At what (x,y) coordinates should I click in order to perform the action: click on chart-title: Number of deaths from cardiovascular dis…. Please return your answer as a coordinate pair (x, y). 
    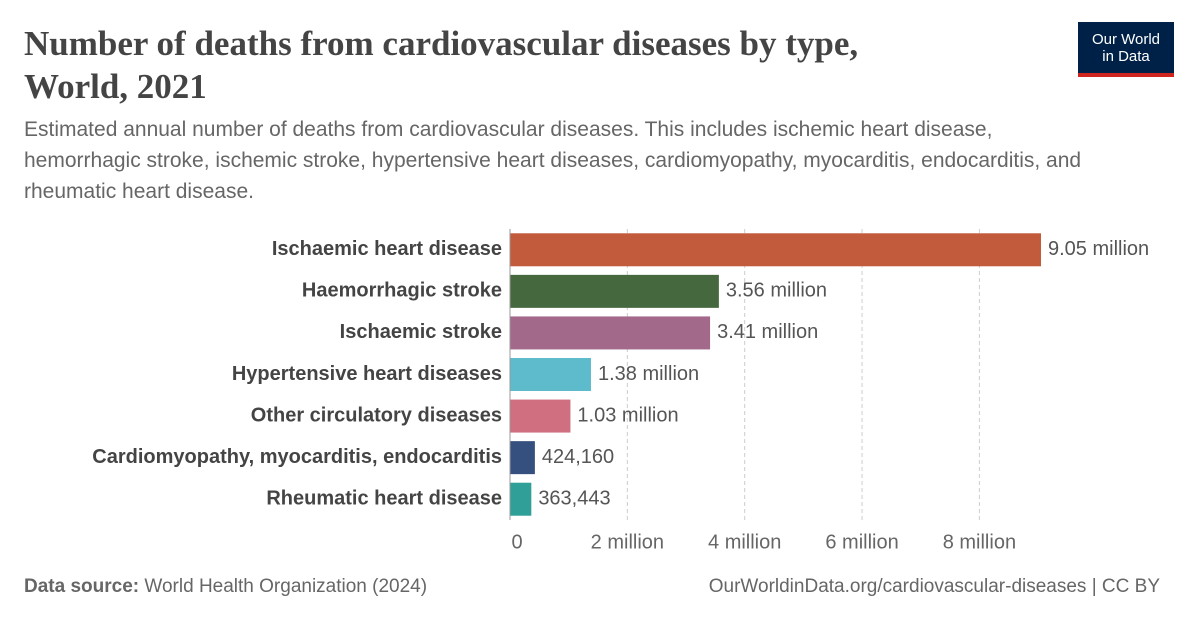
    Looking at the image, I should click on (441, 65).